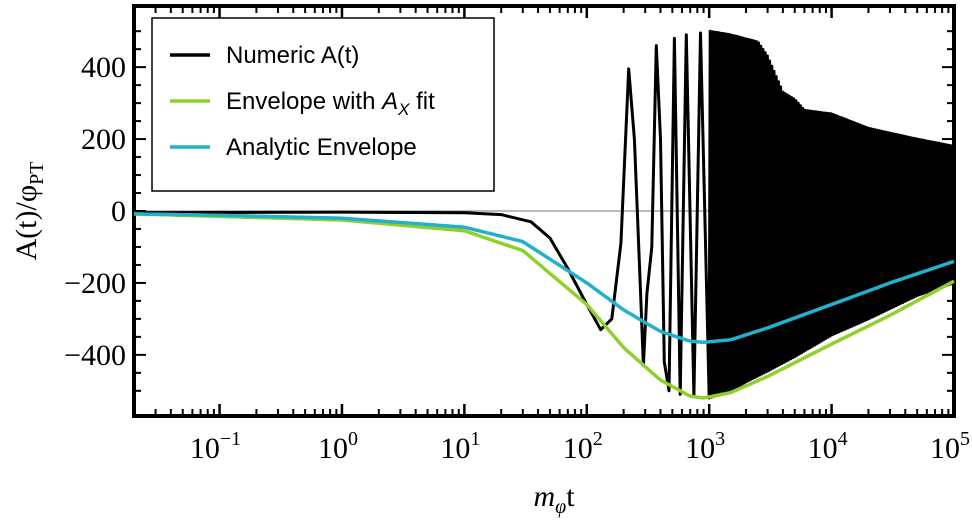 This screenshot has width=972, height=524. I want to click on x-tick-label-exp: 0, so click(353, 439).